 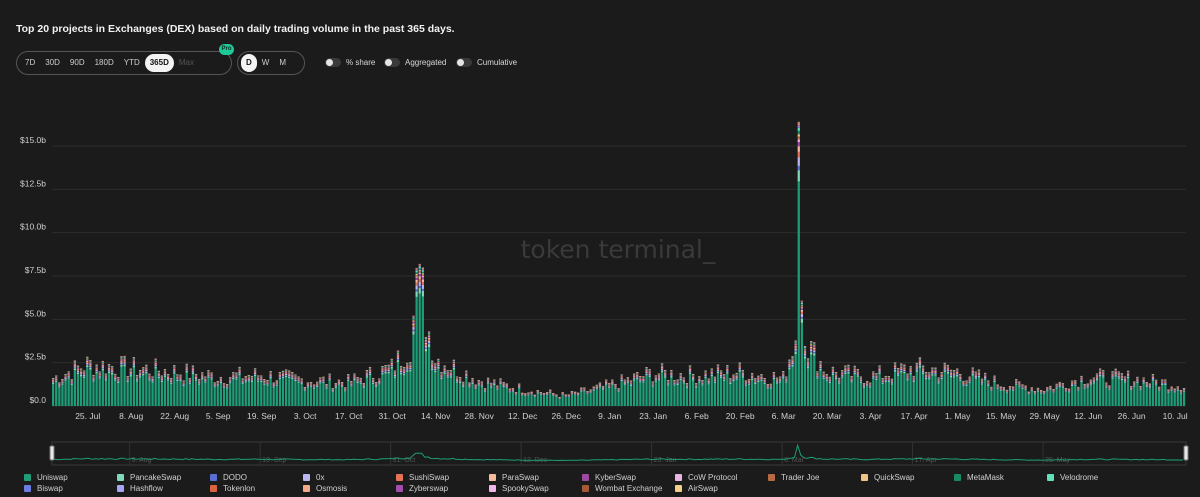 What do you see at coordinates (392, 62) in the screenshot?
I see `aggregated-switch` at bounding box center [392, 62].